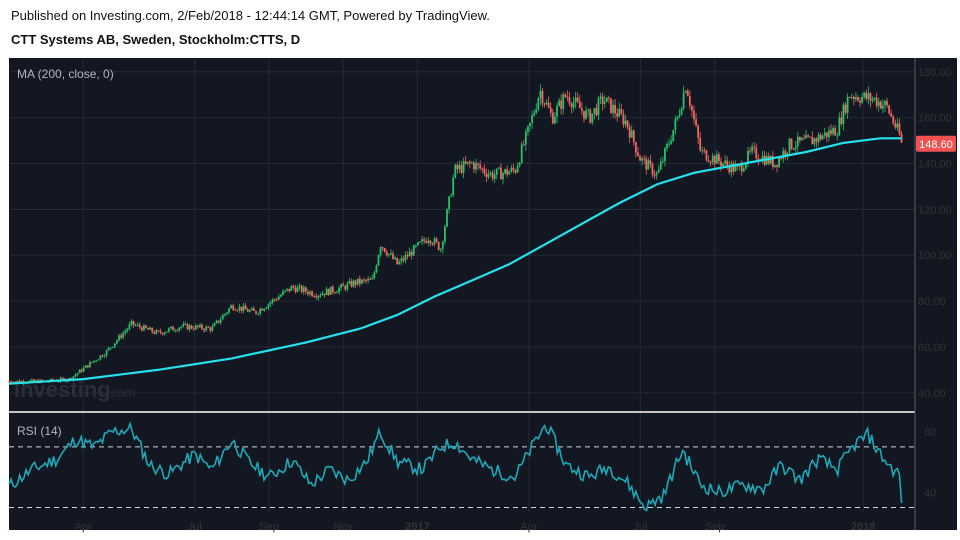 The image size is (960, 540). Describe the element at coordinates (65, 74) in the screenshot. I see `ma-indicator-label: MA (200, close, 0)` at that location.